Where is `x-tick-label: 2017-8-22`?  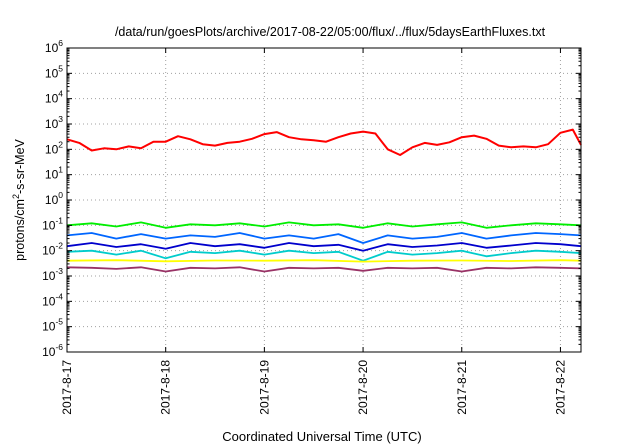
x-tick-label: 2017-8-22 is located at coordinates (560, 387).